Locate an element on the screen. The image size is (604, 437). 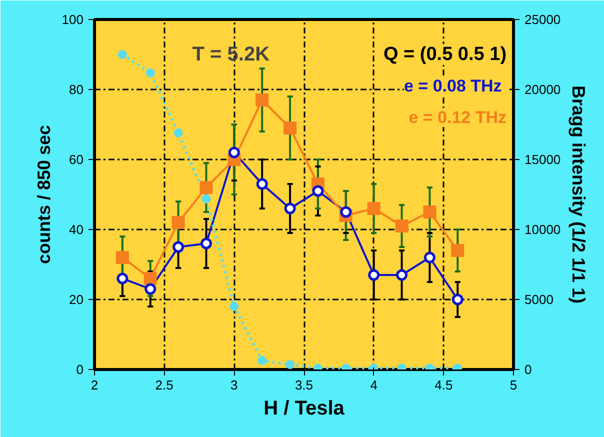
x-tick-label: 2 is located at coordinates (94, 385).